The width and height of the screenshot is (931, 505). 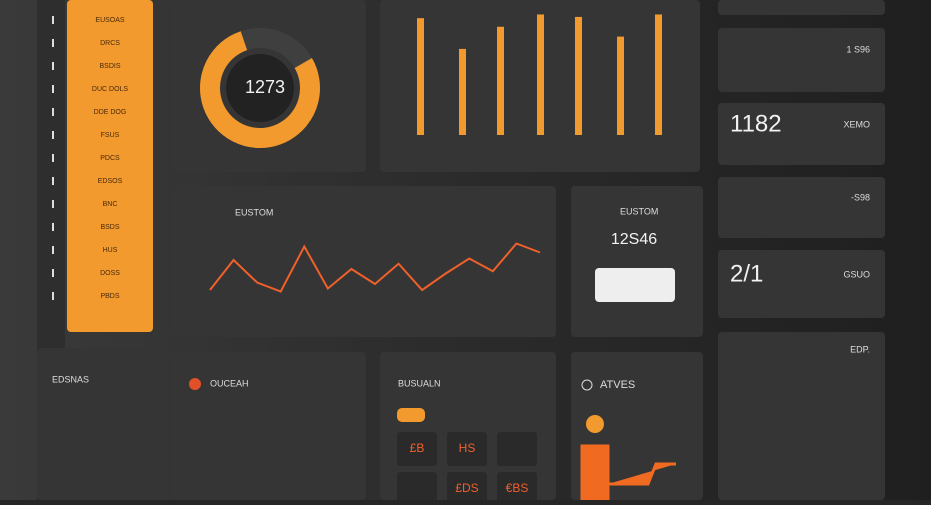 I want to click on grid-cell-label: €BS, so click(x=517, y=488).